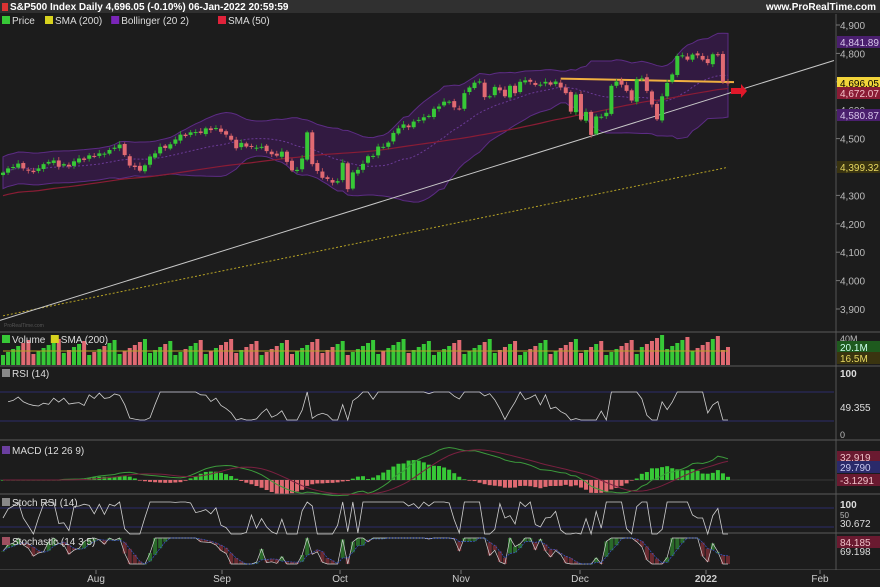  I want to click on volume-legend-label: Volume, so click(29, 340).